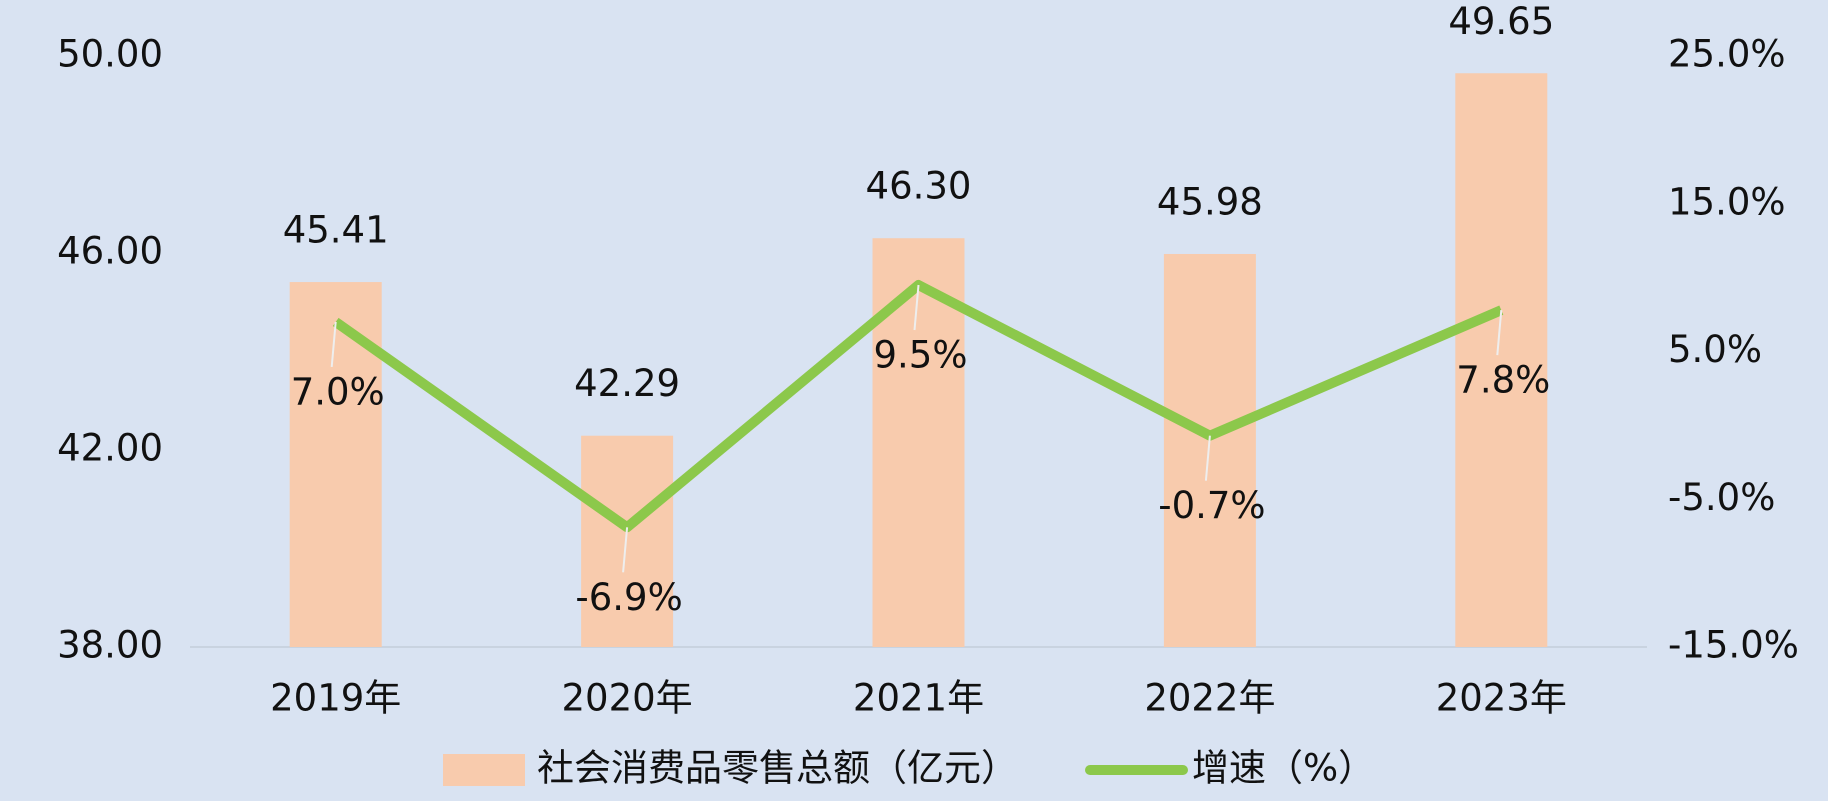  I want to click on bar-value-label: 45.98, so click(1210, 201).